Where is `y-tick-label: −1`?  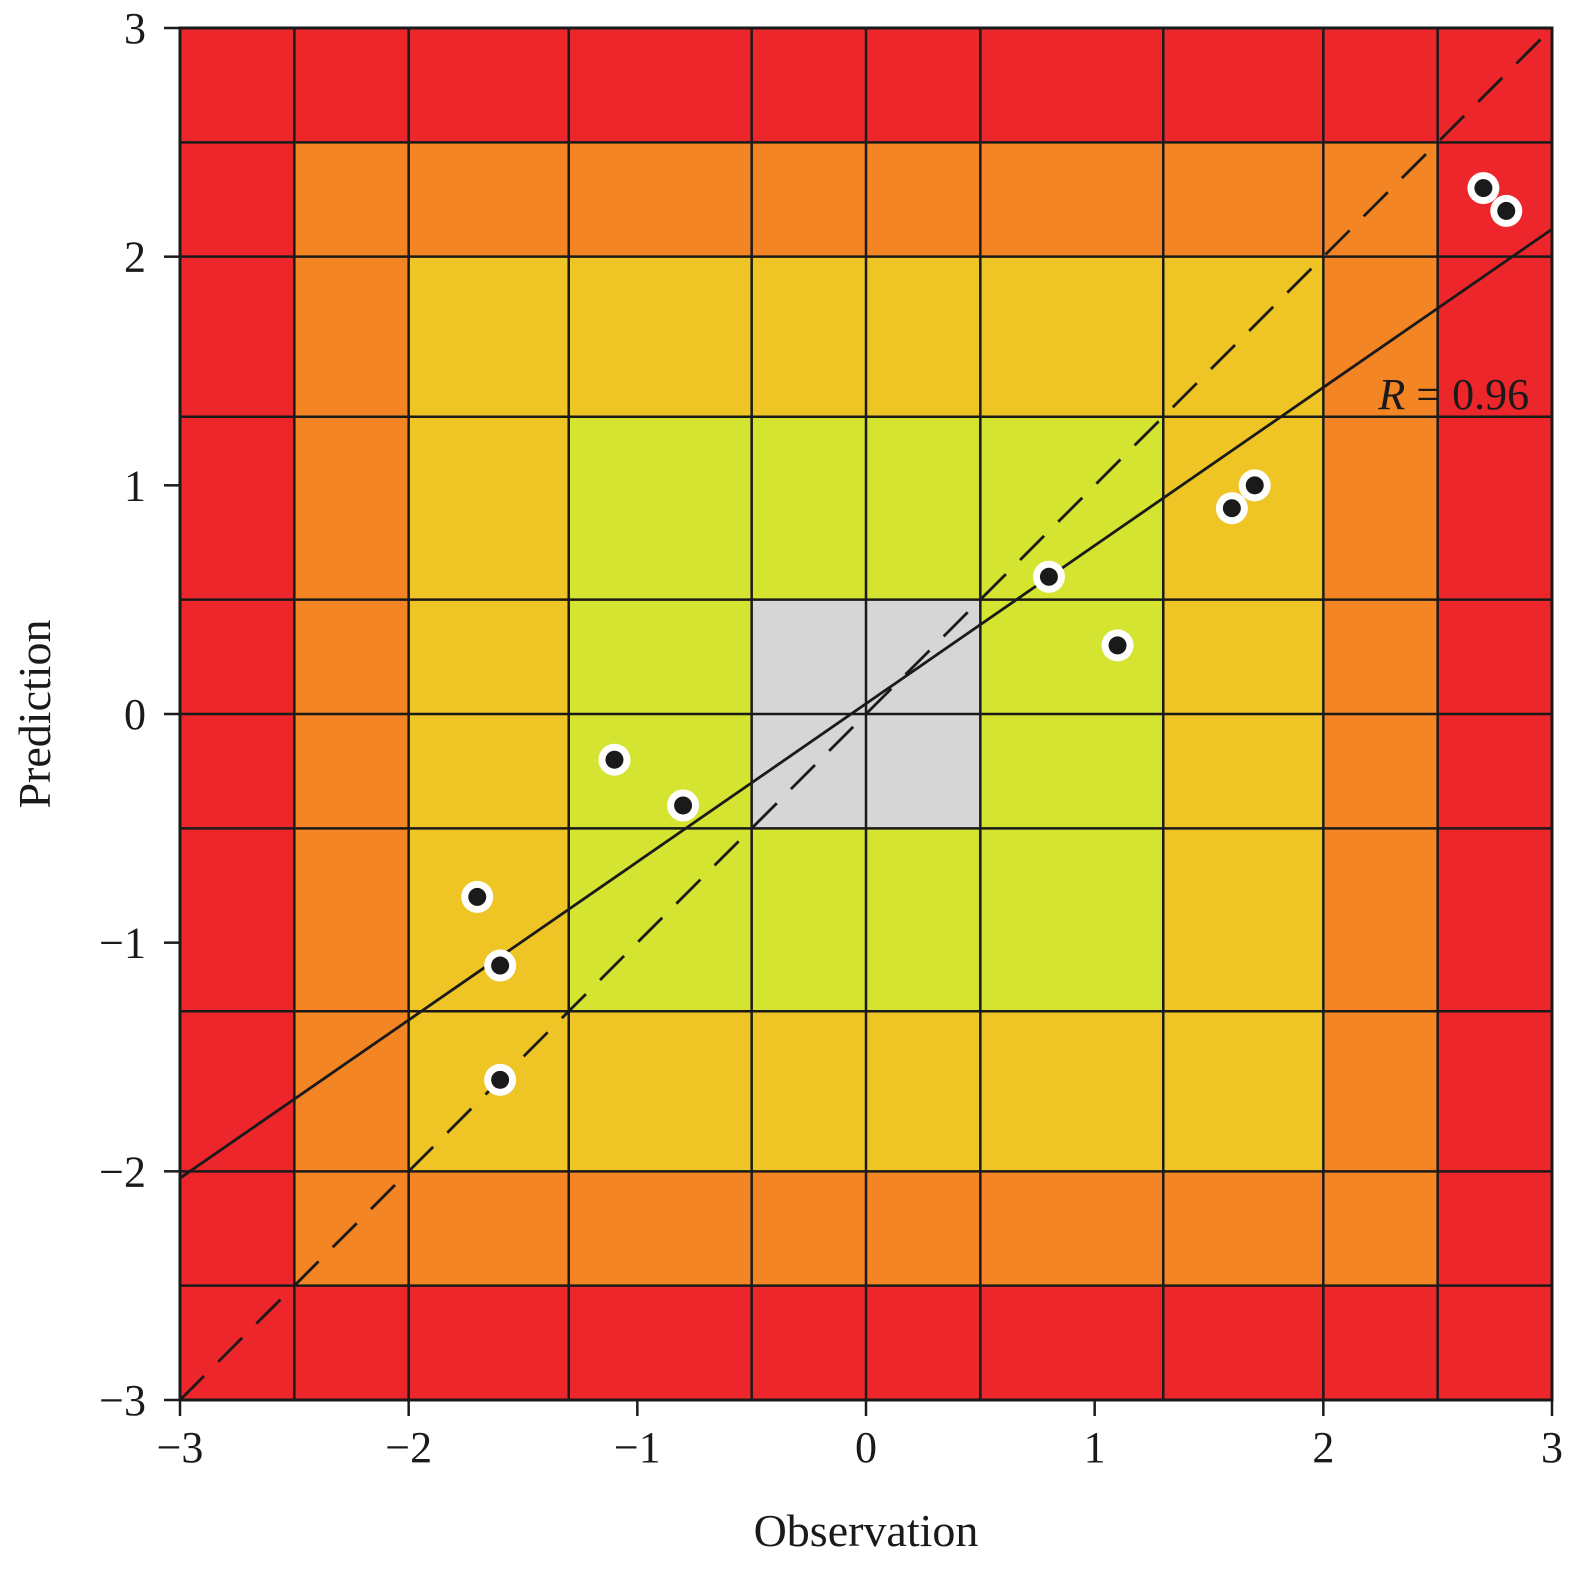
y-tick-label: −1 is located at coordinates (122, 943).